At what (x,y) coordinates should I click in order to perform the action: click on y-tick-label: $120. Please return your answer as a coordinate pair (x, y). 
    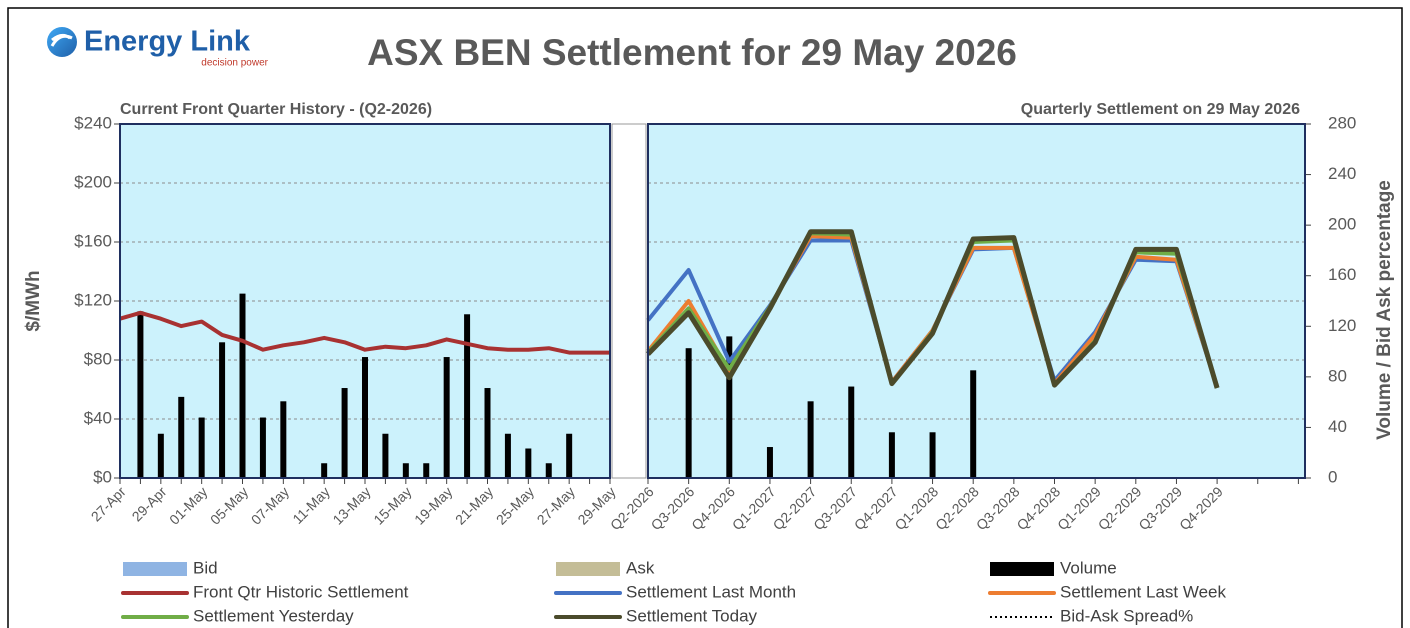
    Looking at the image, I should click on (93, 299).